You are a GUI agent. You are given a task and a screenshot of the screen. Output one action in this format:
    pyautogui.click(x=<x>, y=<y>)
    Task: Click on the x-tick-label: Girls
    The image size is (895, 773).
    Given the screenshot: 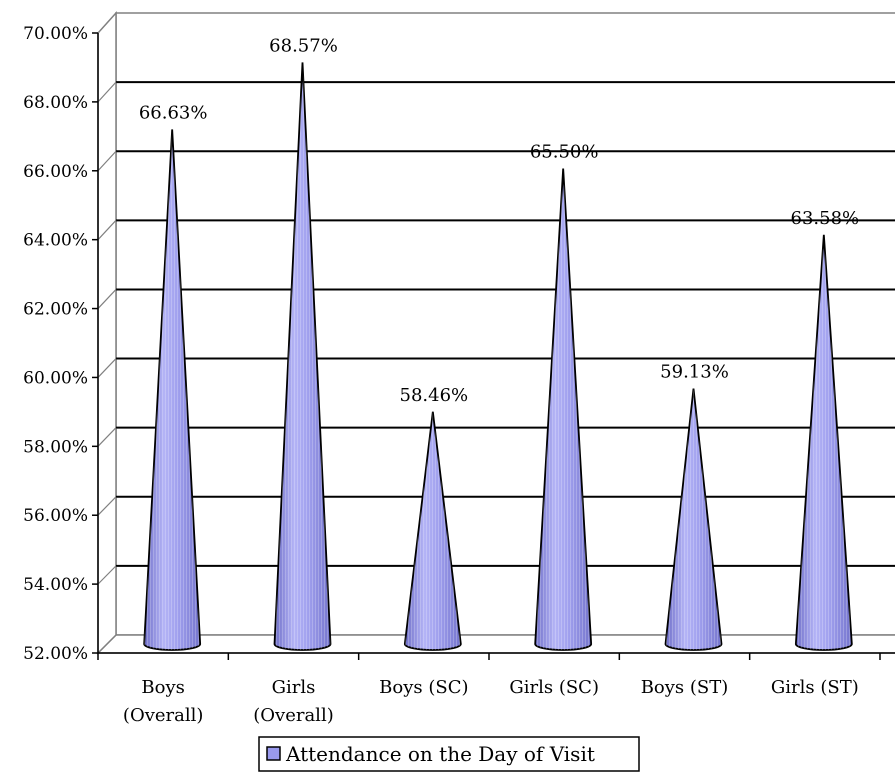 What is the action you would take?
    pyautogui.click(x=294, y=687)
    